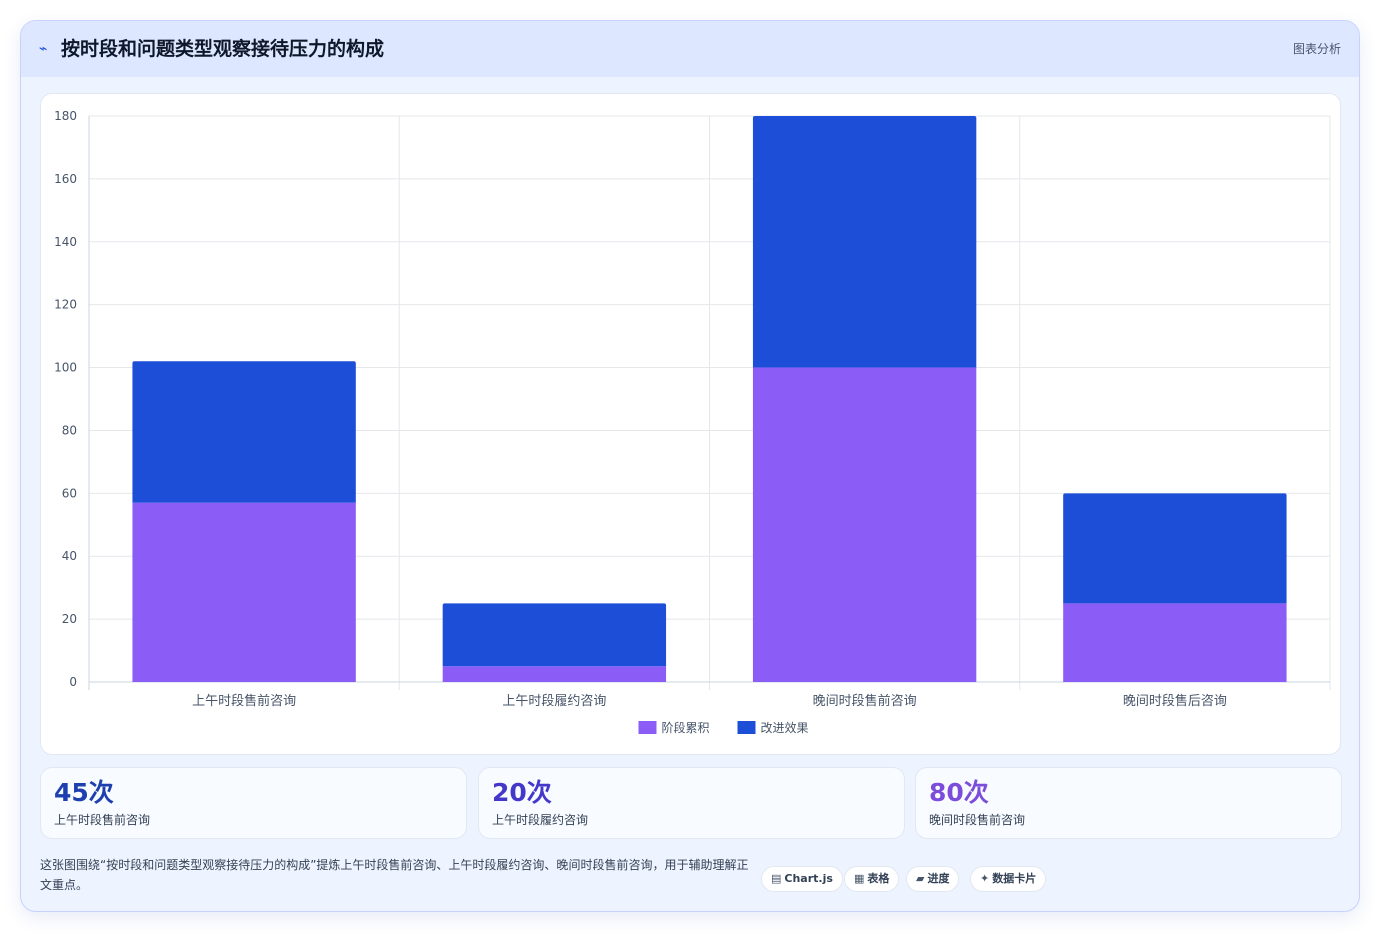 The height and width of the screenshot is (934, 1381). Describe the element at coordinates (938, 878) in the screenshot. I see `pill-label: 进度` at that location.